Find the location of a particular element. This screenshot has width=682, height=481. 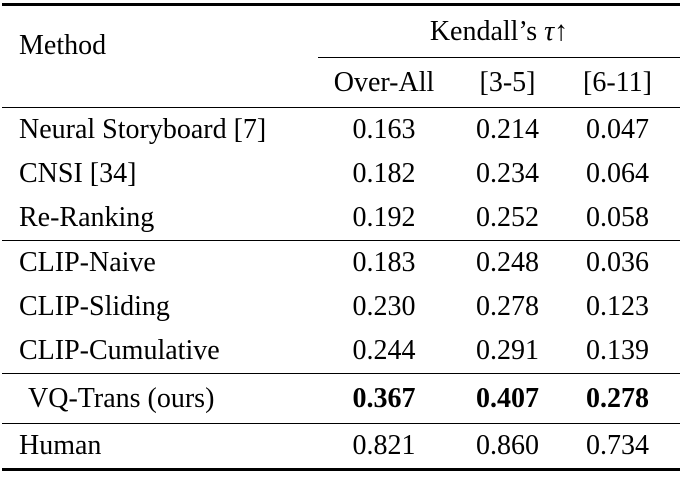

value-cell-r35: 0.278 is located at coordinates (507, 306).